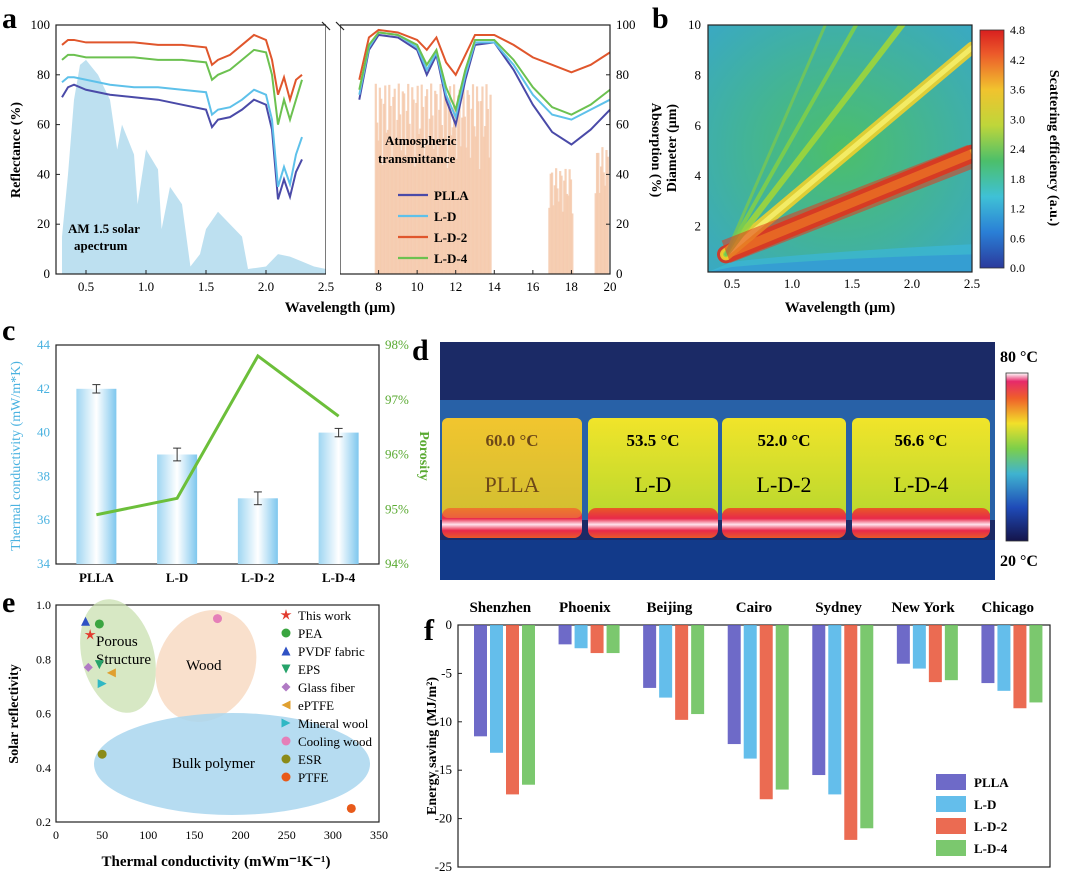 This screenshot has height=874, width=1080. I want to click on e-region-bulk, so click(232, 764).